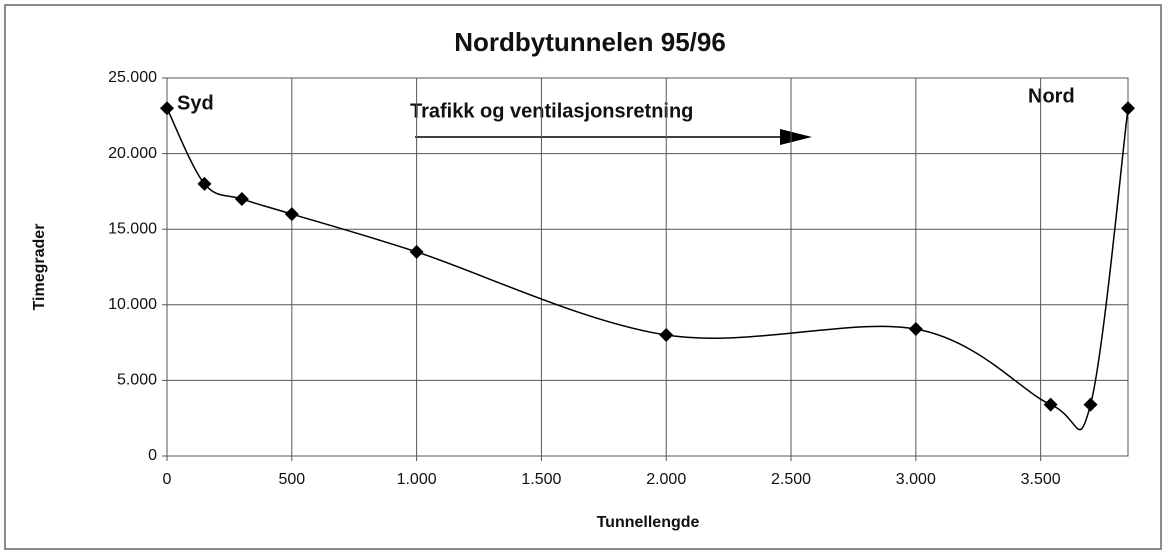  What do you see at coordinates (1051, 96) in the screenshot?
I see `annotation: Nord` at bounding box center [1051, 96].